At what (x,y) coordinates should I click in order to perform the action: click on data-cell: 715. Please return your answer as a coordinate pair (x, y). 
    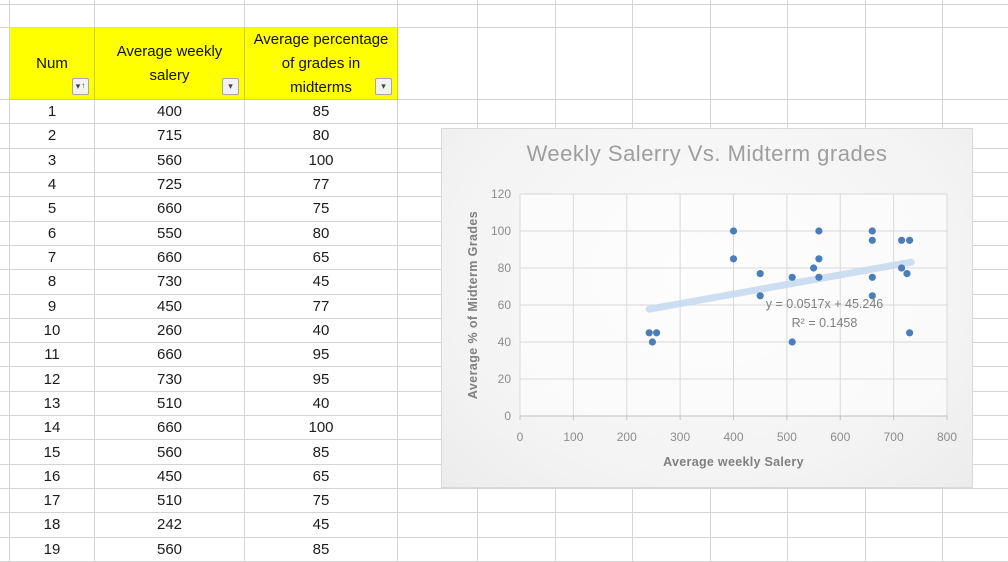
    Looking at the image, I should click on (170, 136).